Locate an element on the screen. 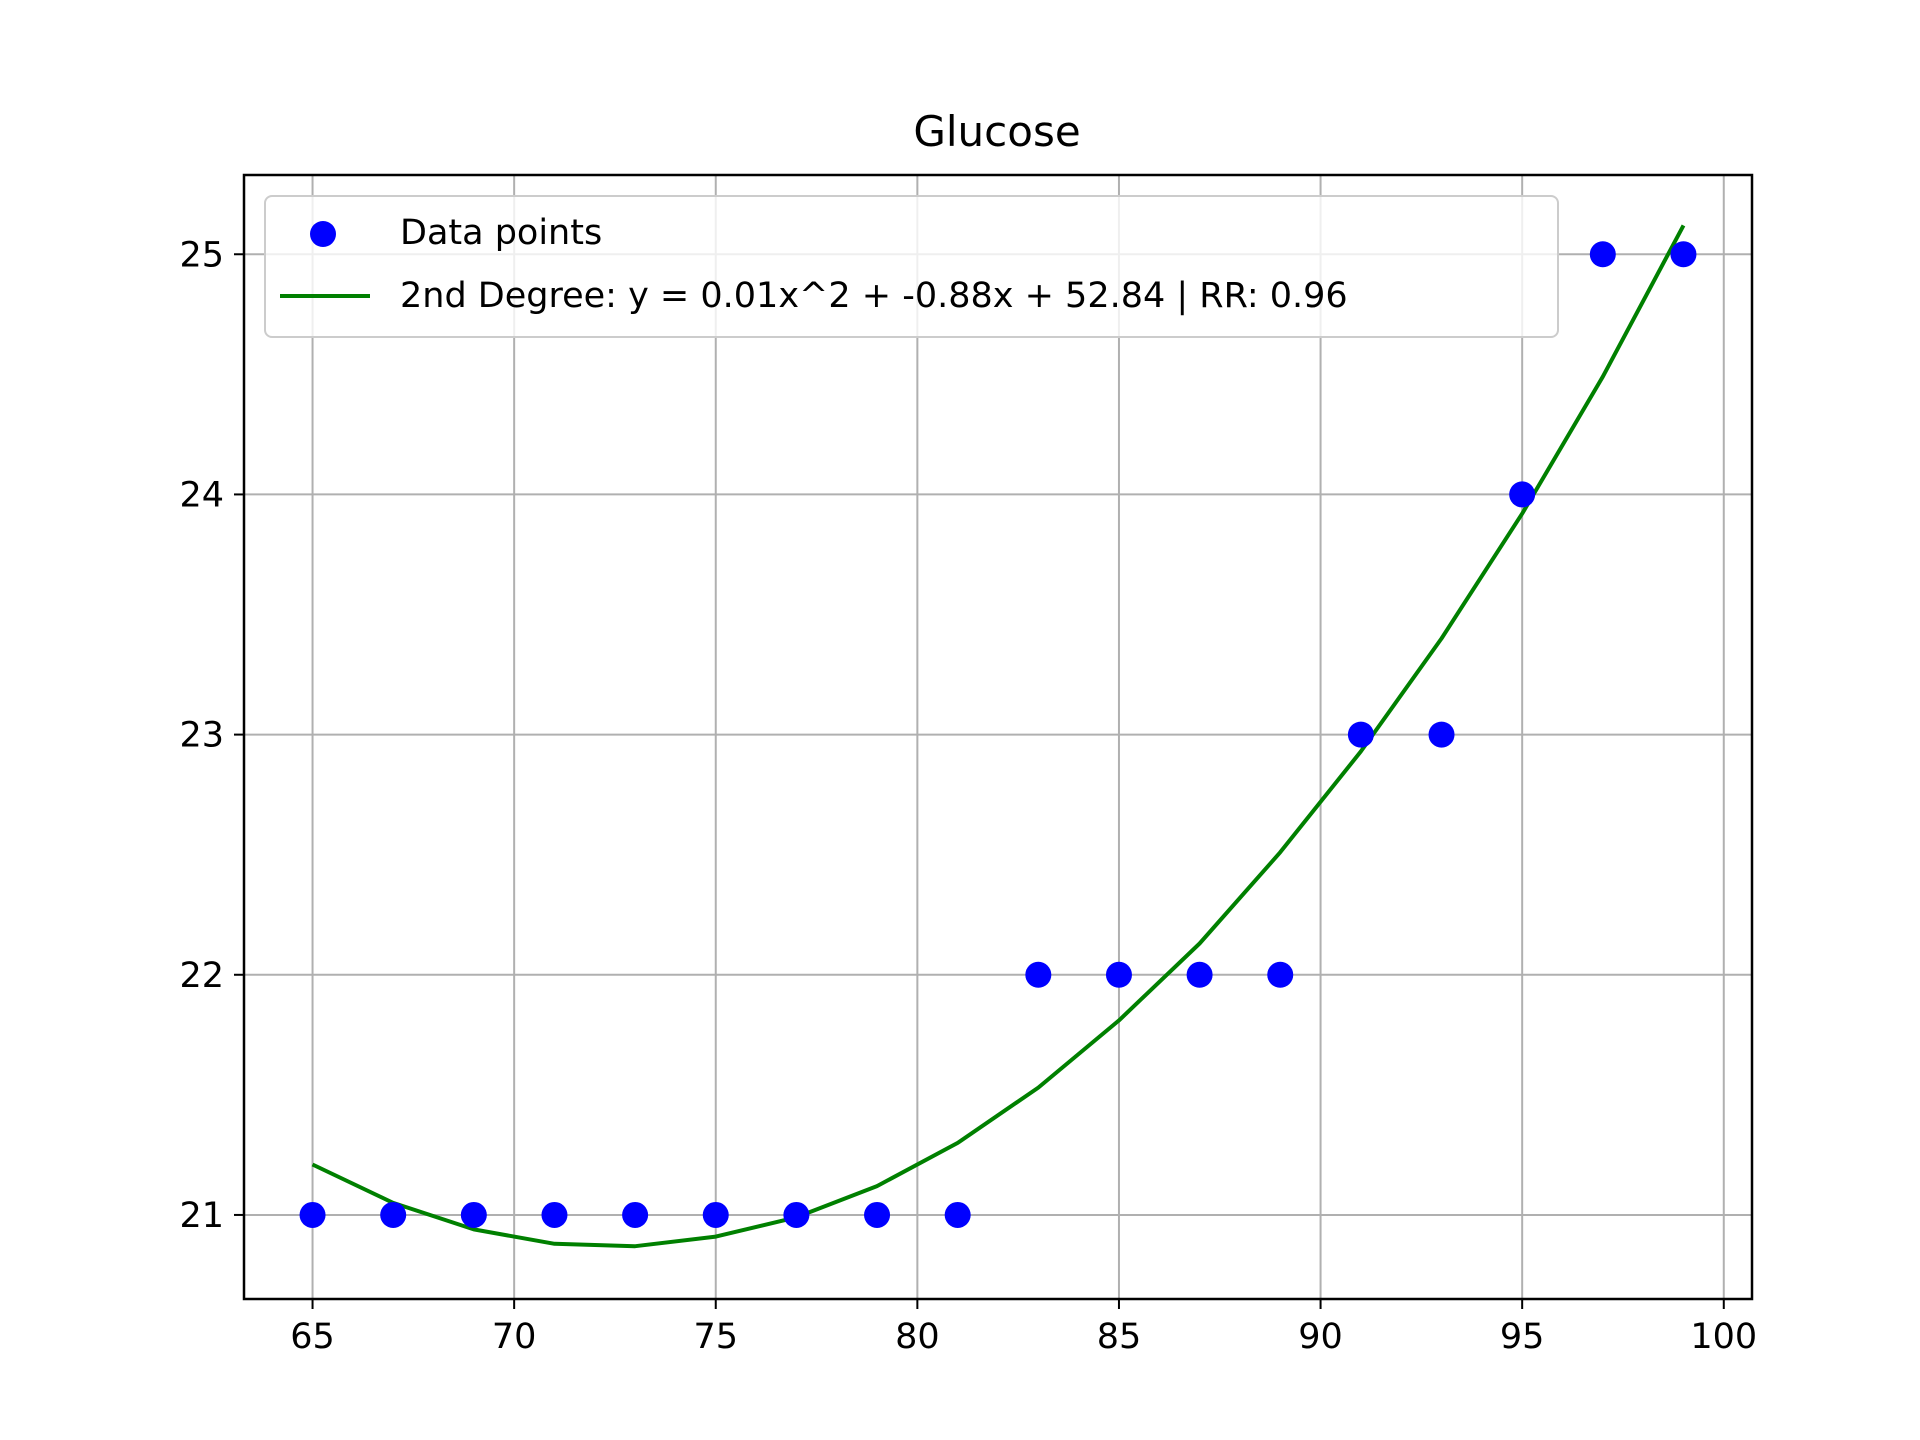 The height and width of the screenshot is (1440, 1920). chart-title: Glucose is located at coordinates (996, 131).